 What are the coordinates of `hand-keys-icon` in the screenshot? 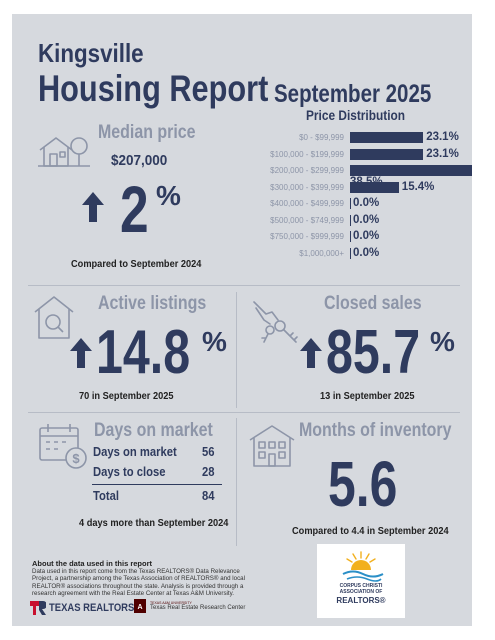 It's located at (276, 320).